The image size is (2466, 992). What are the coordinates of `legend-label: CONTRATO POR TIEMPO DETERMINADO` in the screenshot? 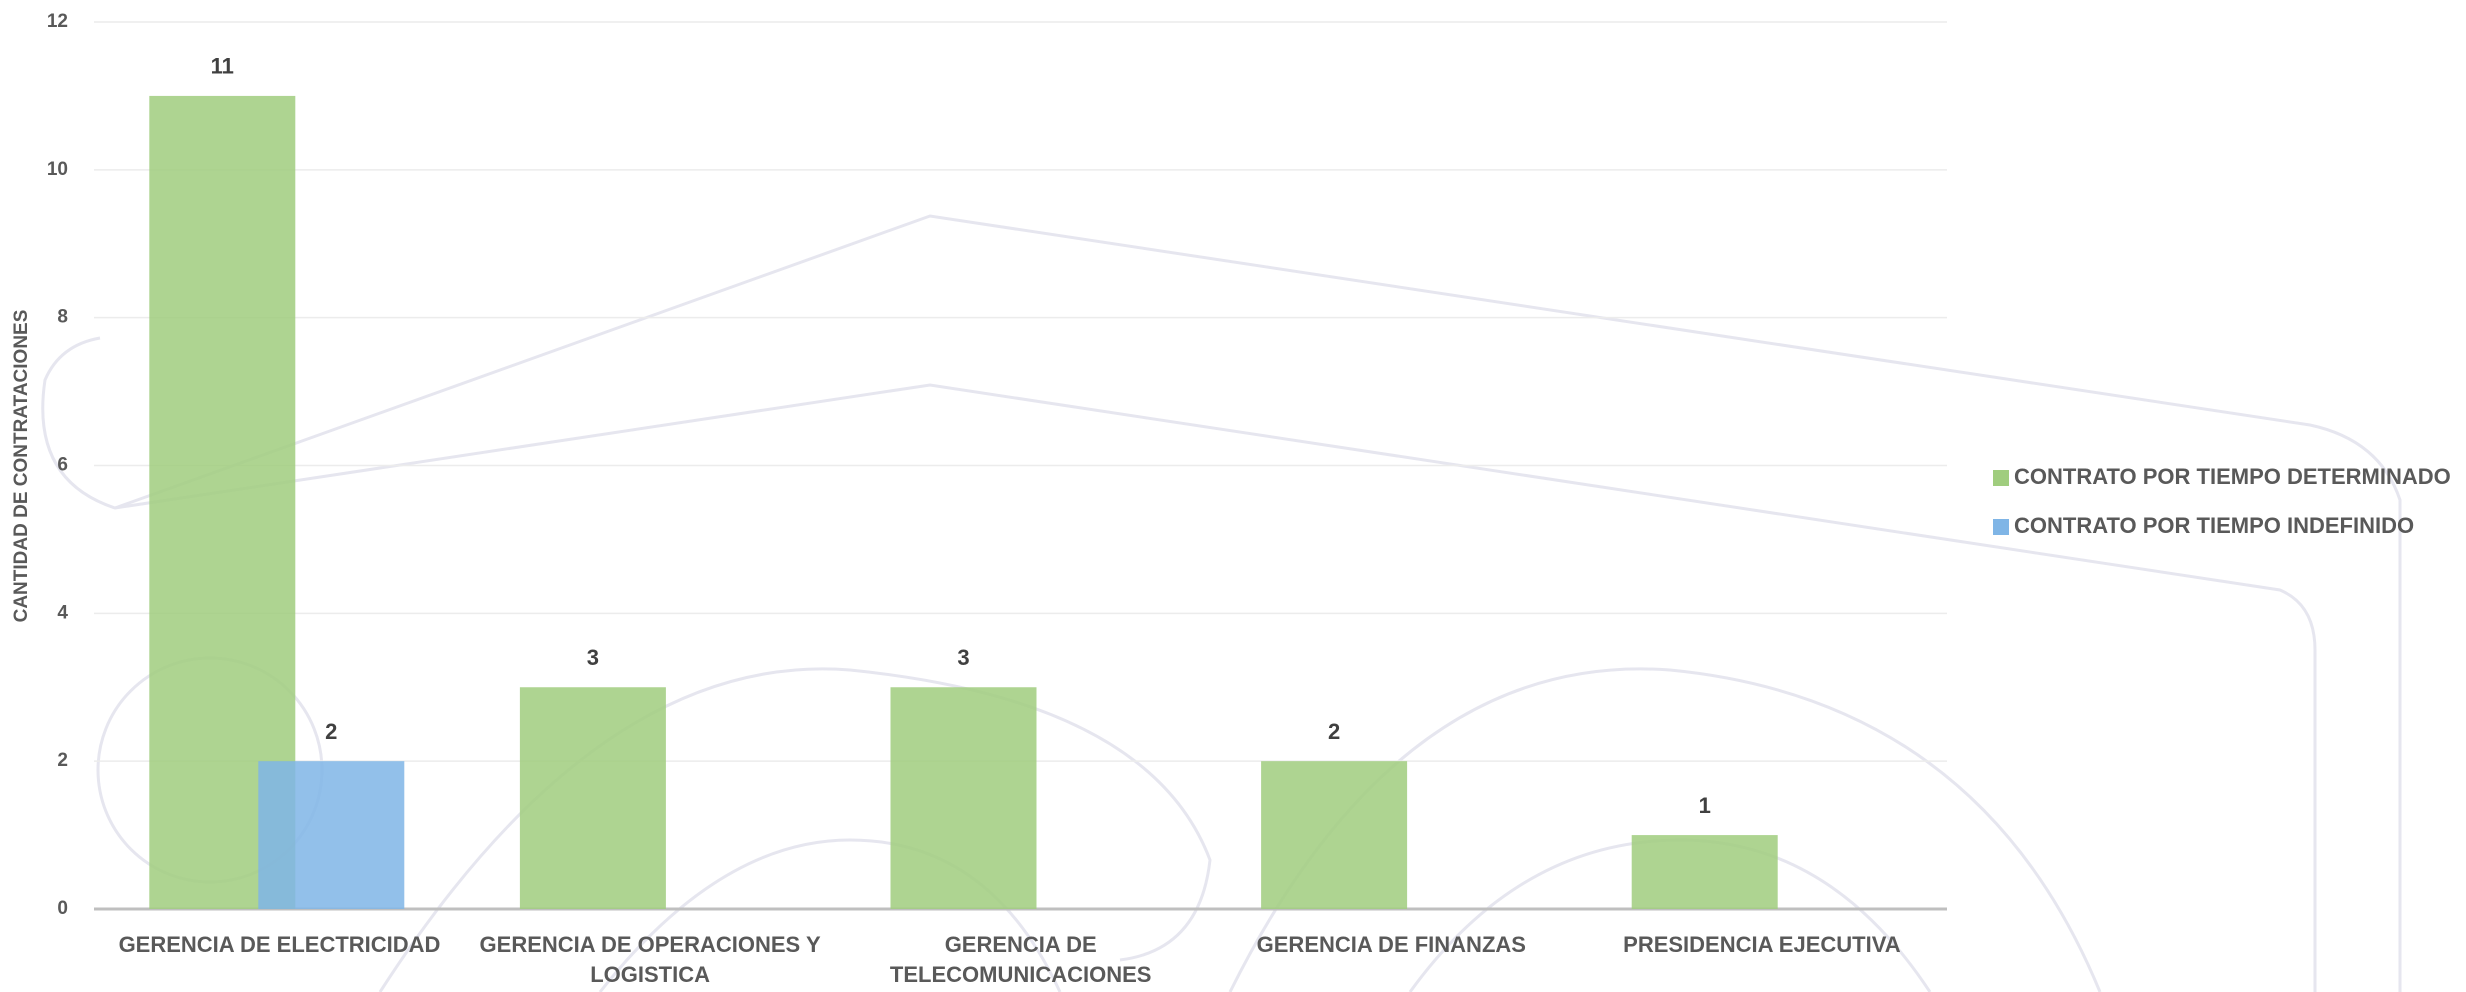 It's located at (2232, 476).